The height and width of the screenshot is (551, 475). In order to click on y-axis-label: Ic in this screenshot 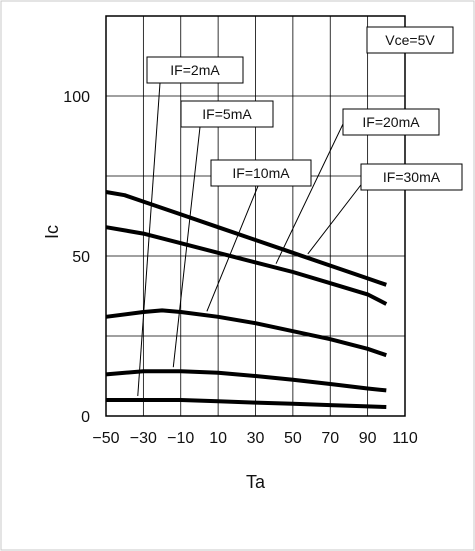, I will do `click(52, 232)`.